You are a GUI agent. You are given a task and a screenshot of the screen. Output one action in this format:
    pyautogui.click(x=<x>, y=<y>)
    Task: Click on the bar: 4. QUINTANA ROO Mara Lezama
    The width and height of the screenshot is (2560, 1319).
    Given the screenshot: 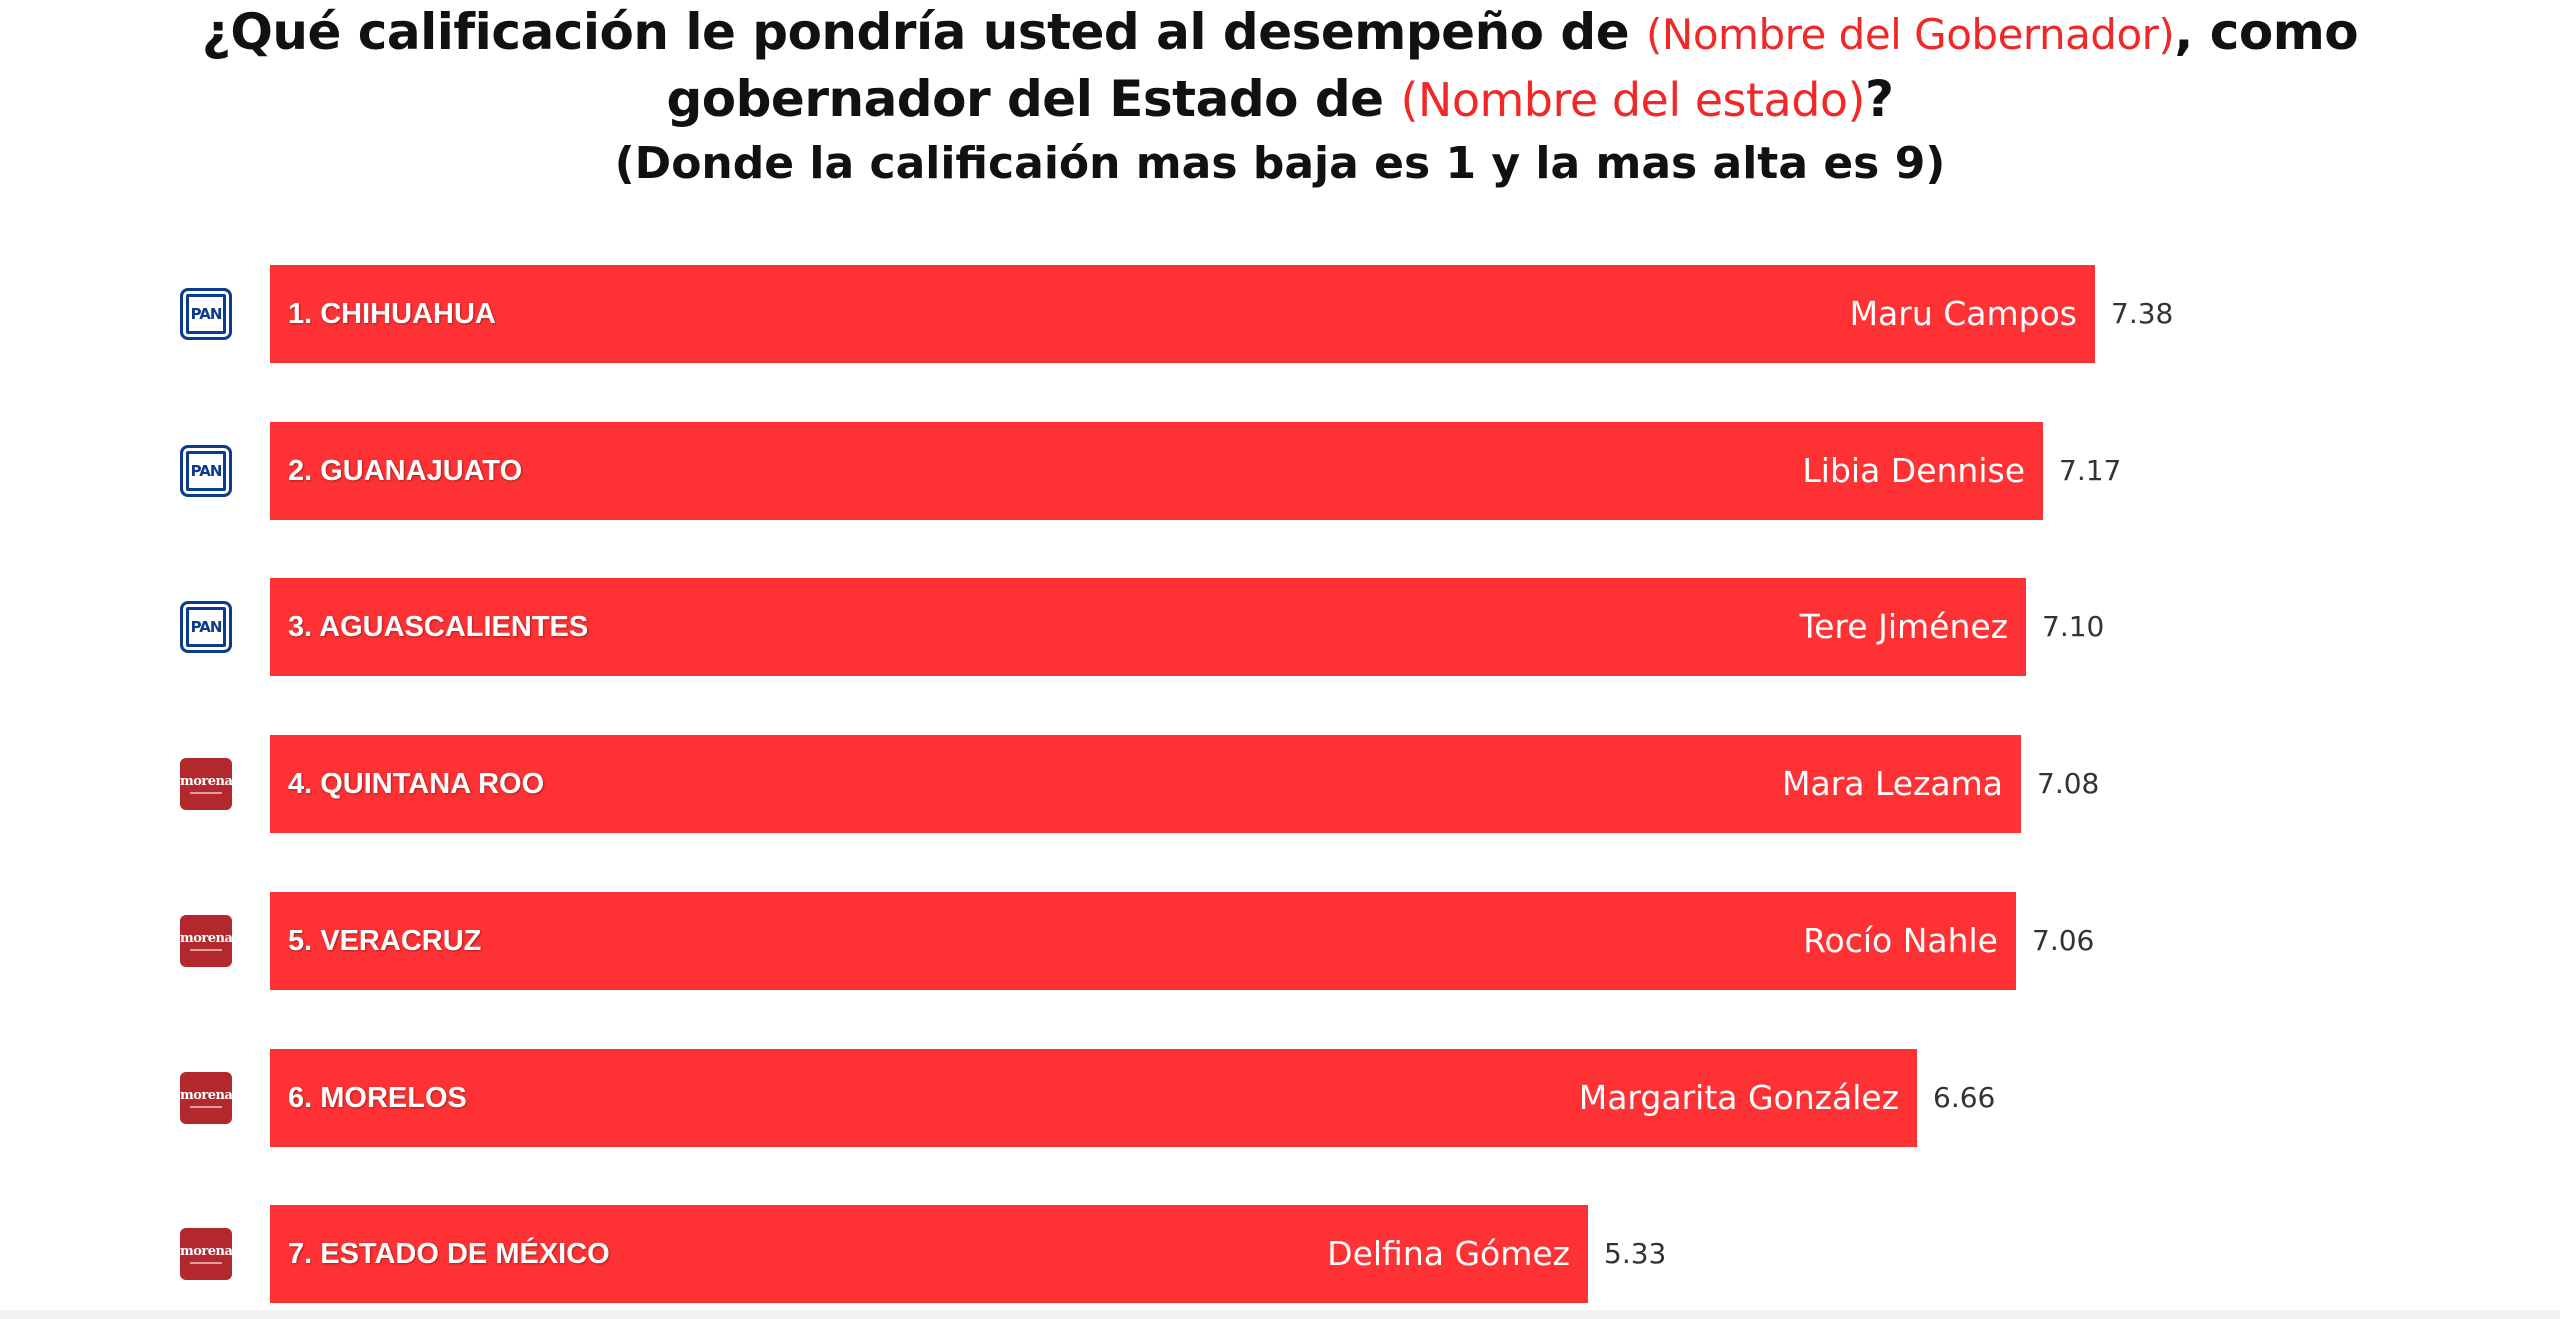 What is the action you would take?
    pyautogui.click(x=1145, y=784)
    